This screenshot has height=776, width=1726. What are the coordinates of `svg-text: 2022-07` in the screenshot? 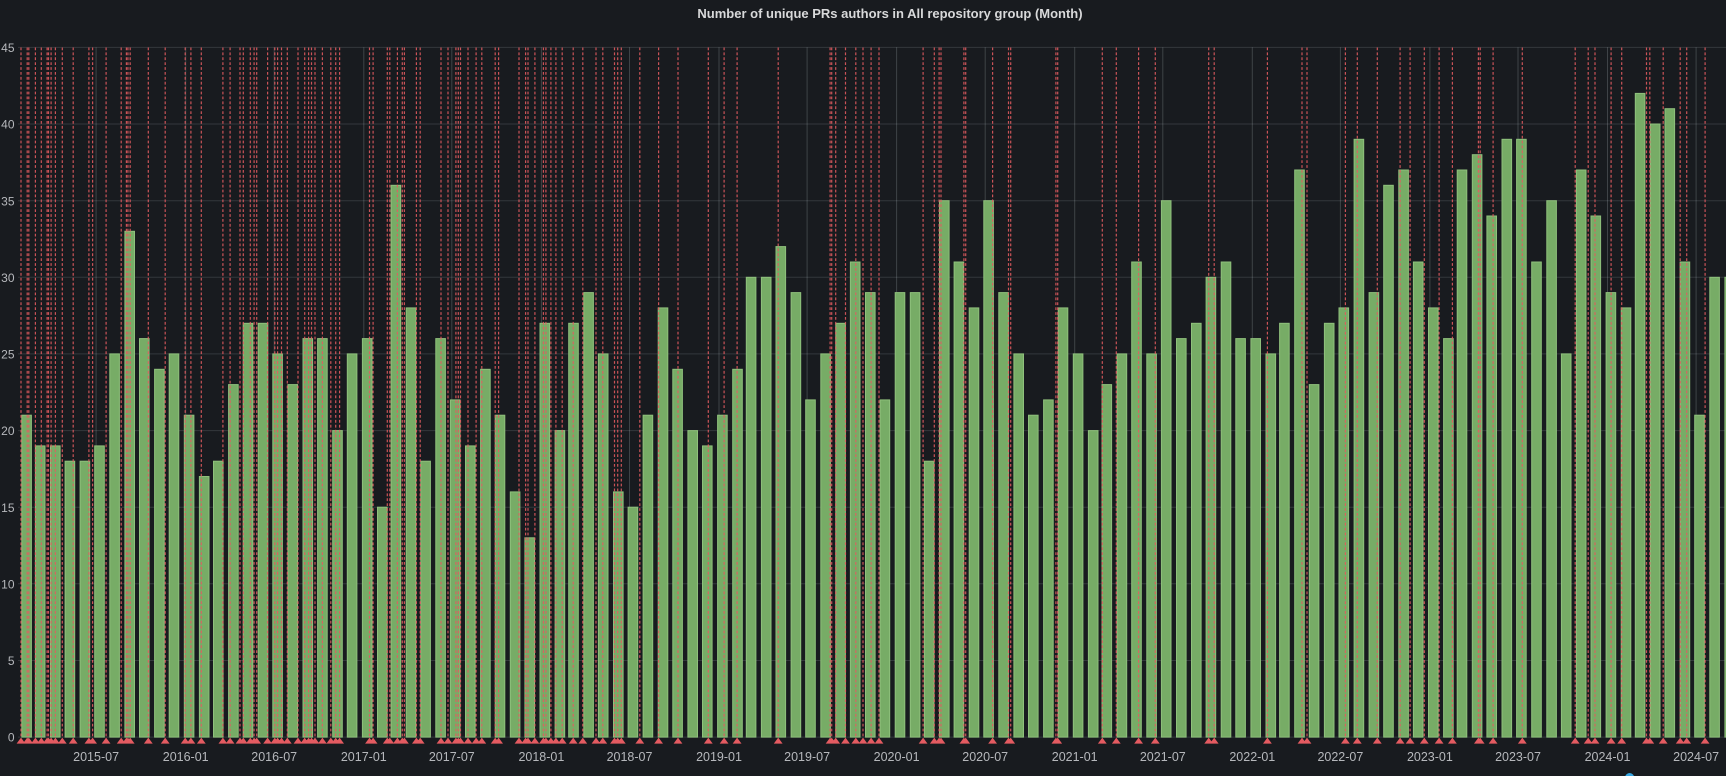 It's located at (1340, 757).